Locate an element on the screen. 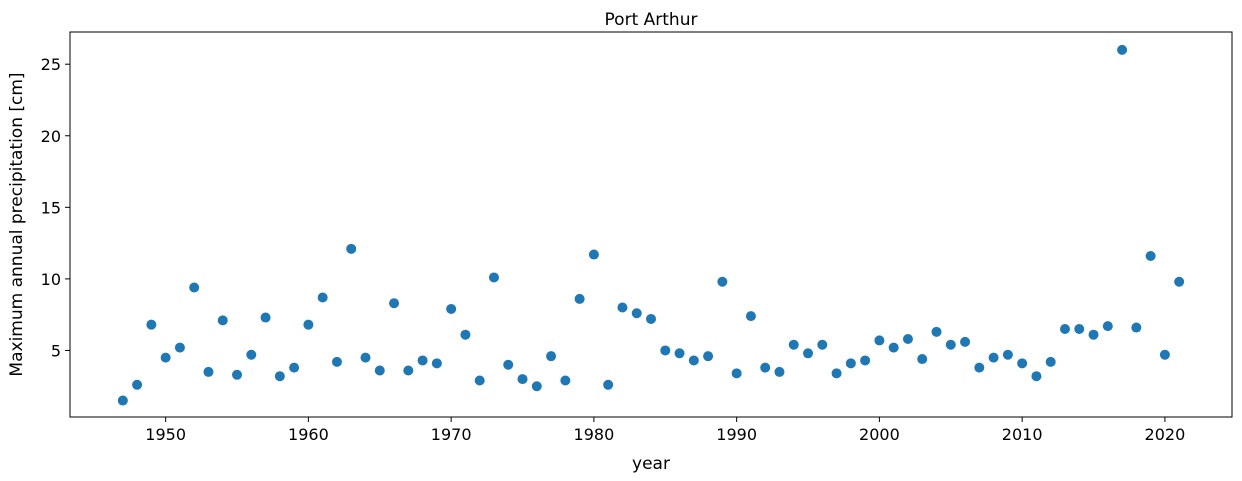 Image resolution: width=1242 pixels, height=481 pixels. x-tick-label: 1970 is located at coordinates (451, 434).